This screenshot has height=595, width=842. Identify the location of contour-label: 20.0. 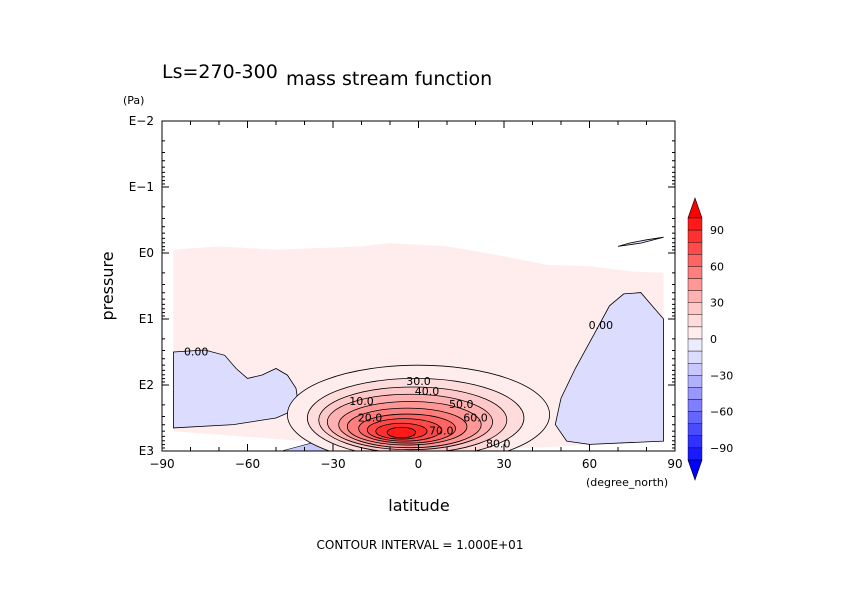
(370, 417).